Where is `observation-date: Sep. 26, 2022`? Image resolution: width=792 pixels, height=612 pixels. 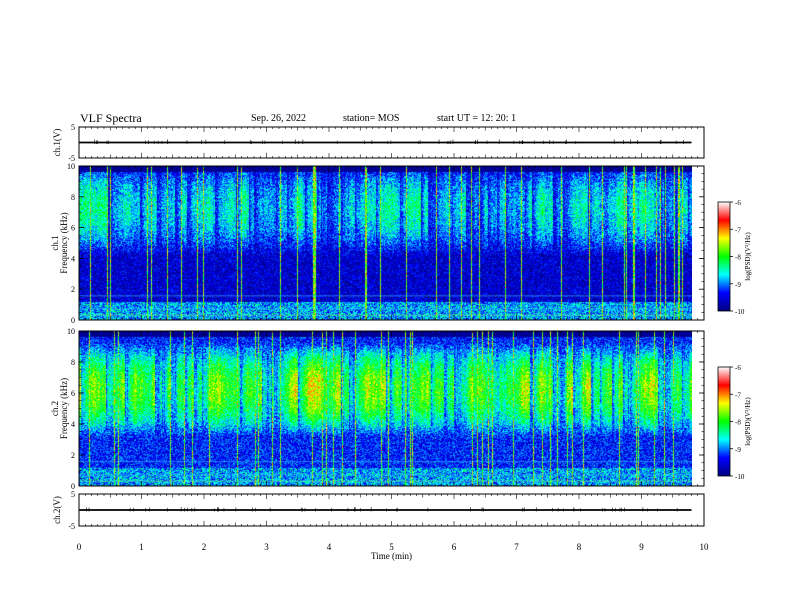
observation-date: Sep. 26, 2022 is located at coordinates (278, 118).